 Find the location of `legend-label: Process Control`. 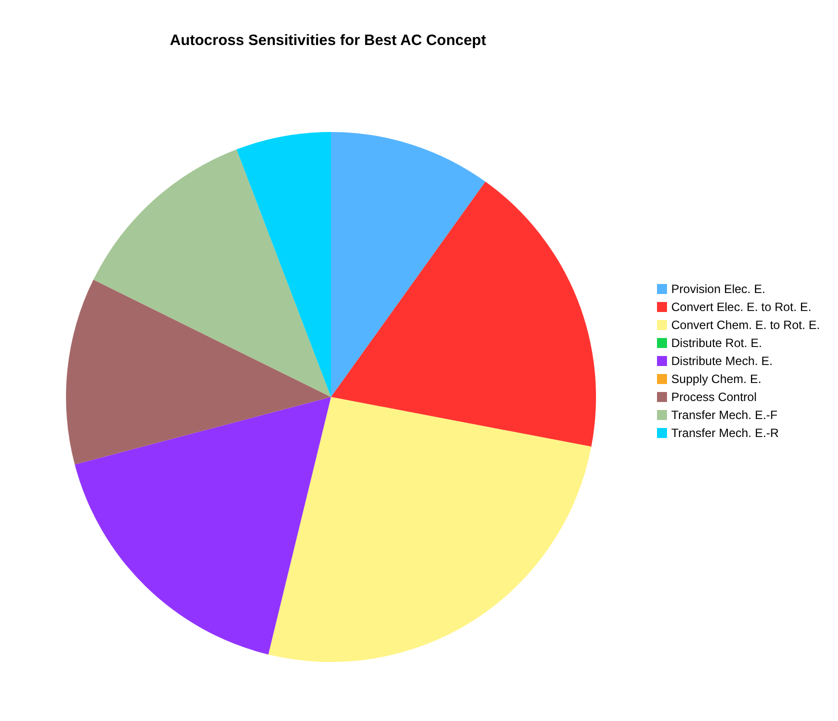

legend-label: Process Control is located at coordinates (714, 397).